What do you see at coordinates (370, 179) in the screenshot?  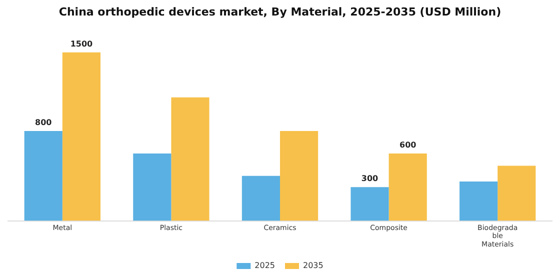 I see `data-label: 300` at bounding box center [370, 179].